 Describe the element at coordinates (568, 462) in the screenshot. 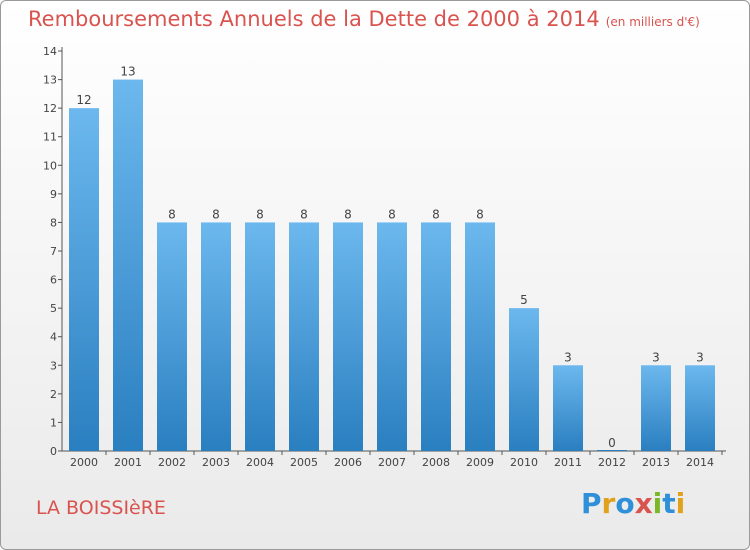

I see `x-tick-label: 2011` at that location.